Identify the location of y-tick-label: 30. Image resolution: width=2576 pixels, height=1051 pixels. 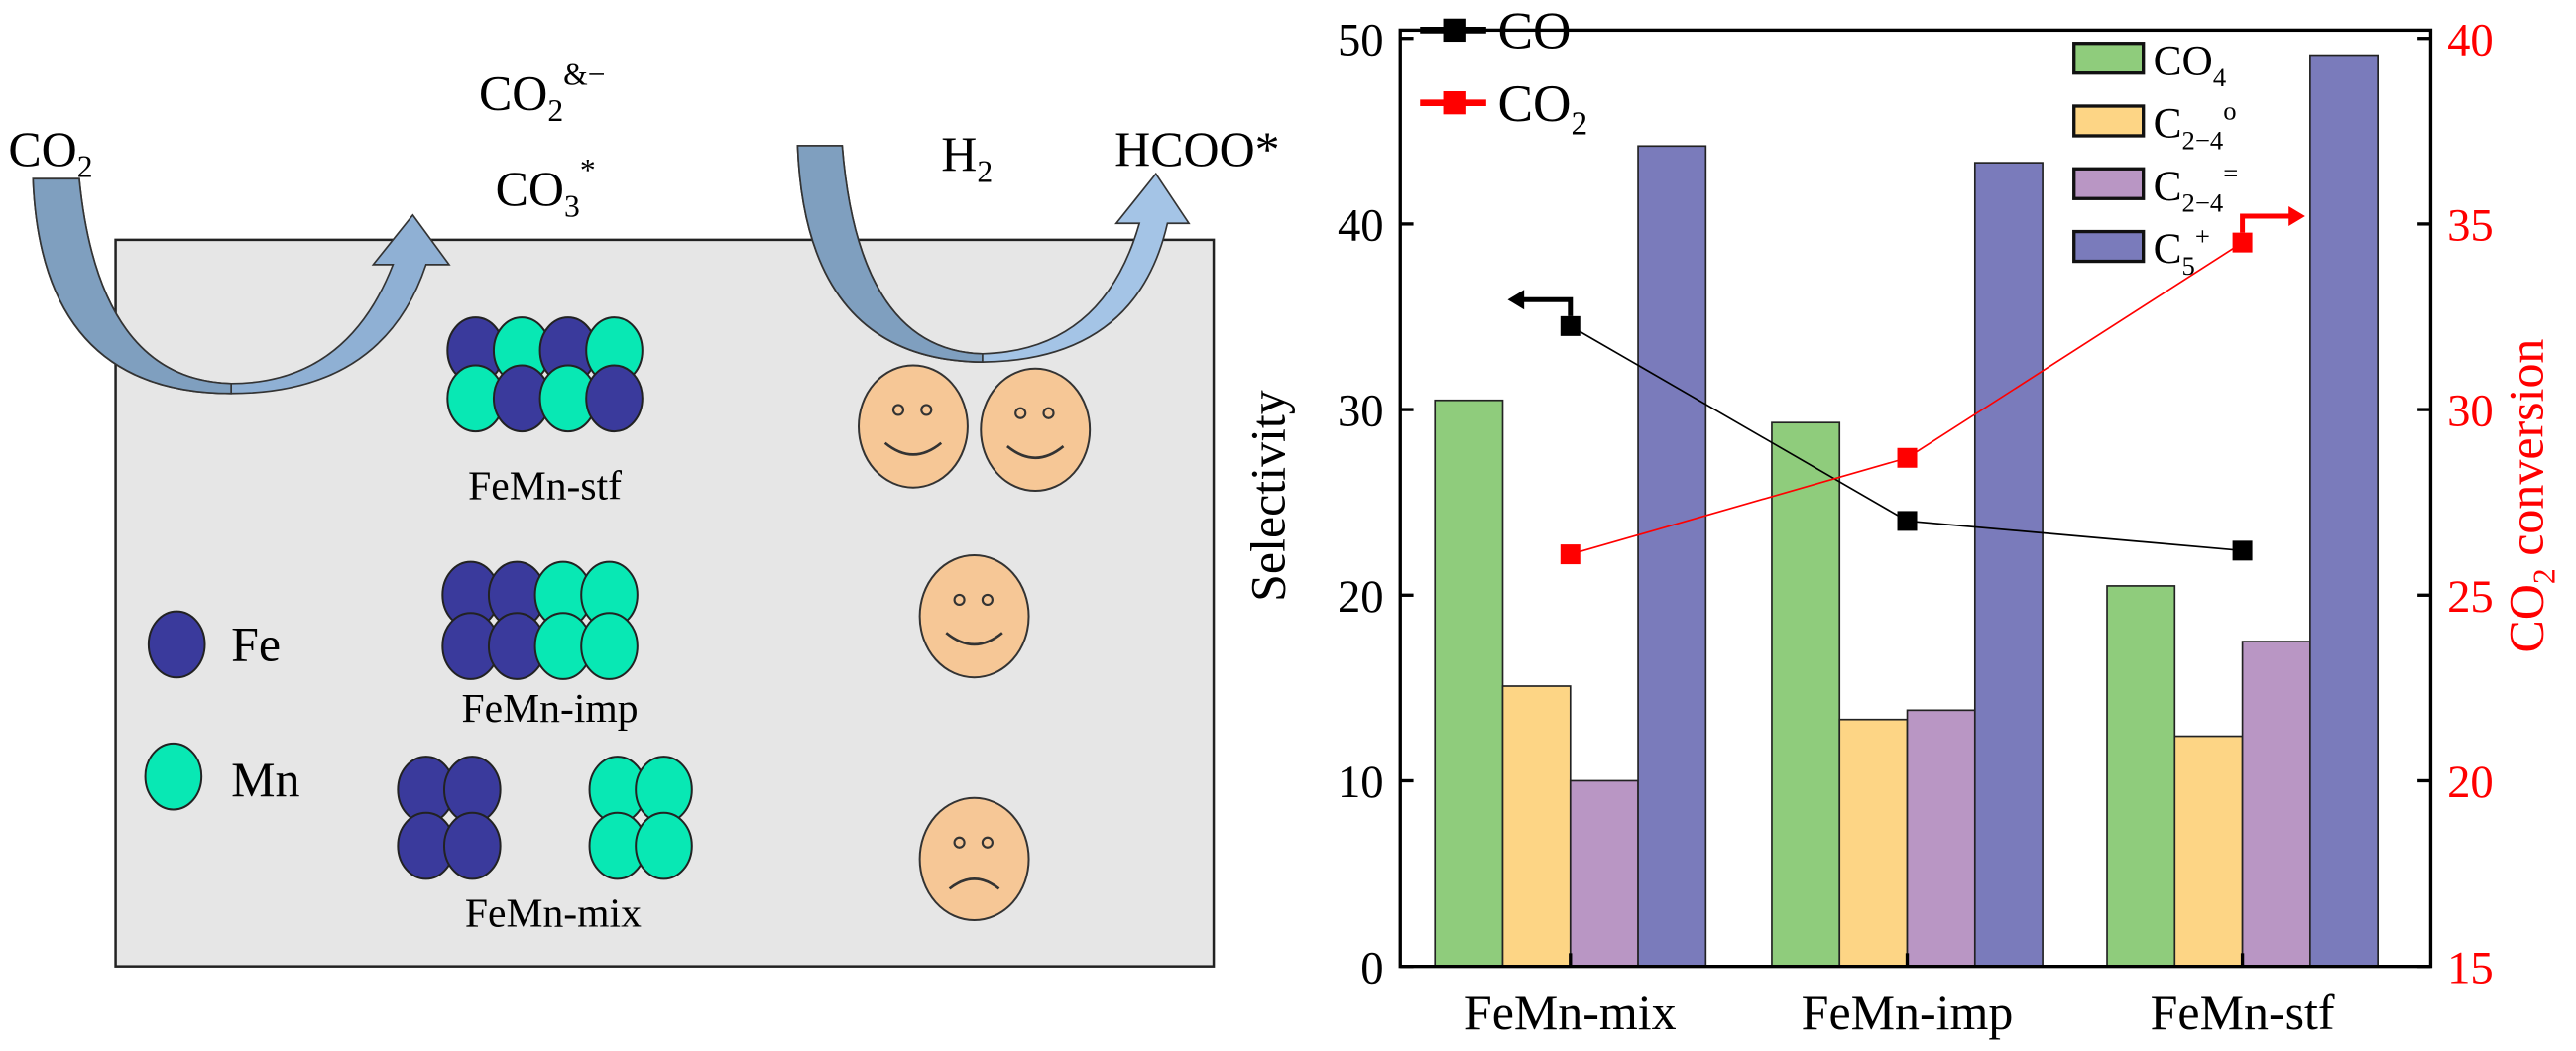
(1361, 412).